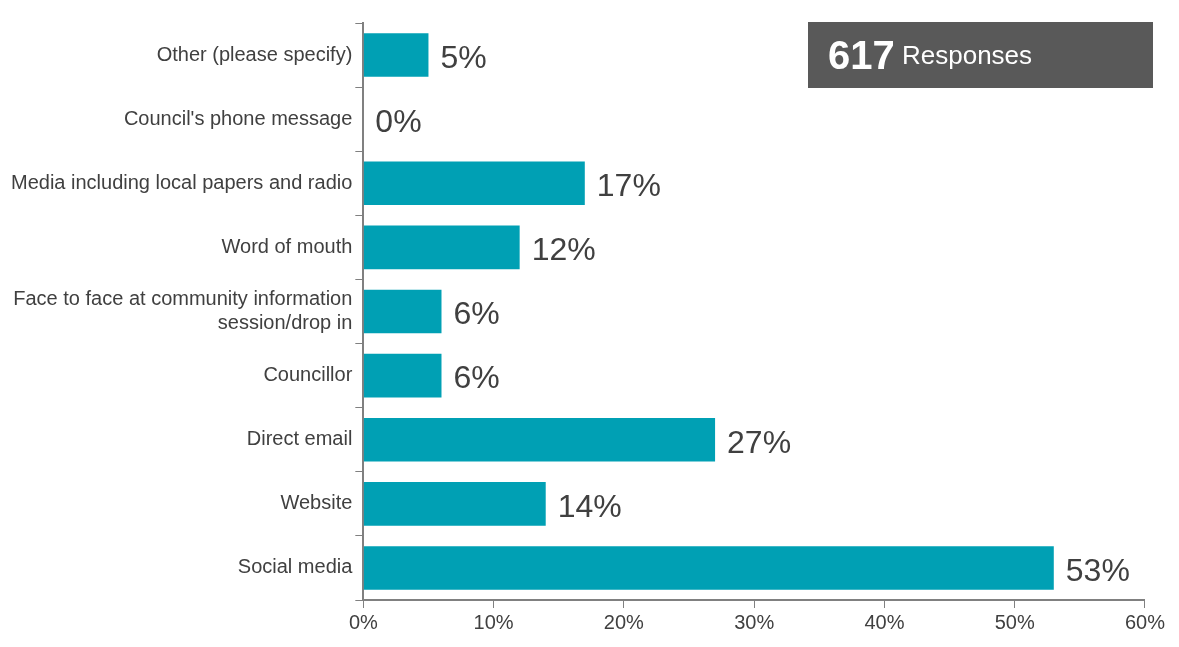  I want to click on x-tick-label: 10%, so click(493, 621).